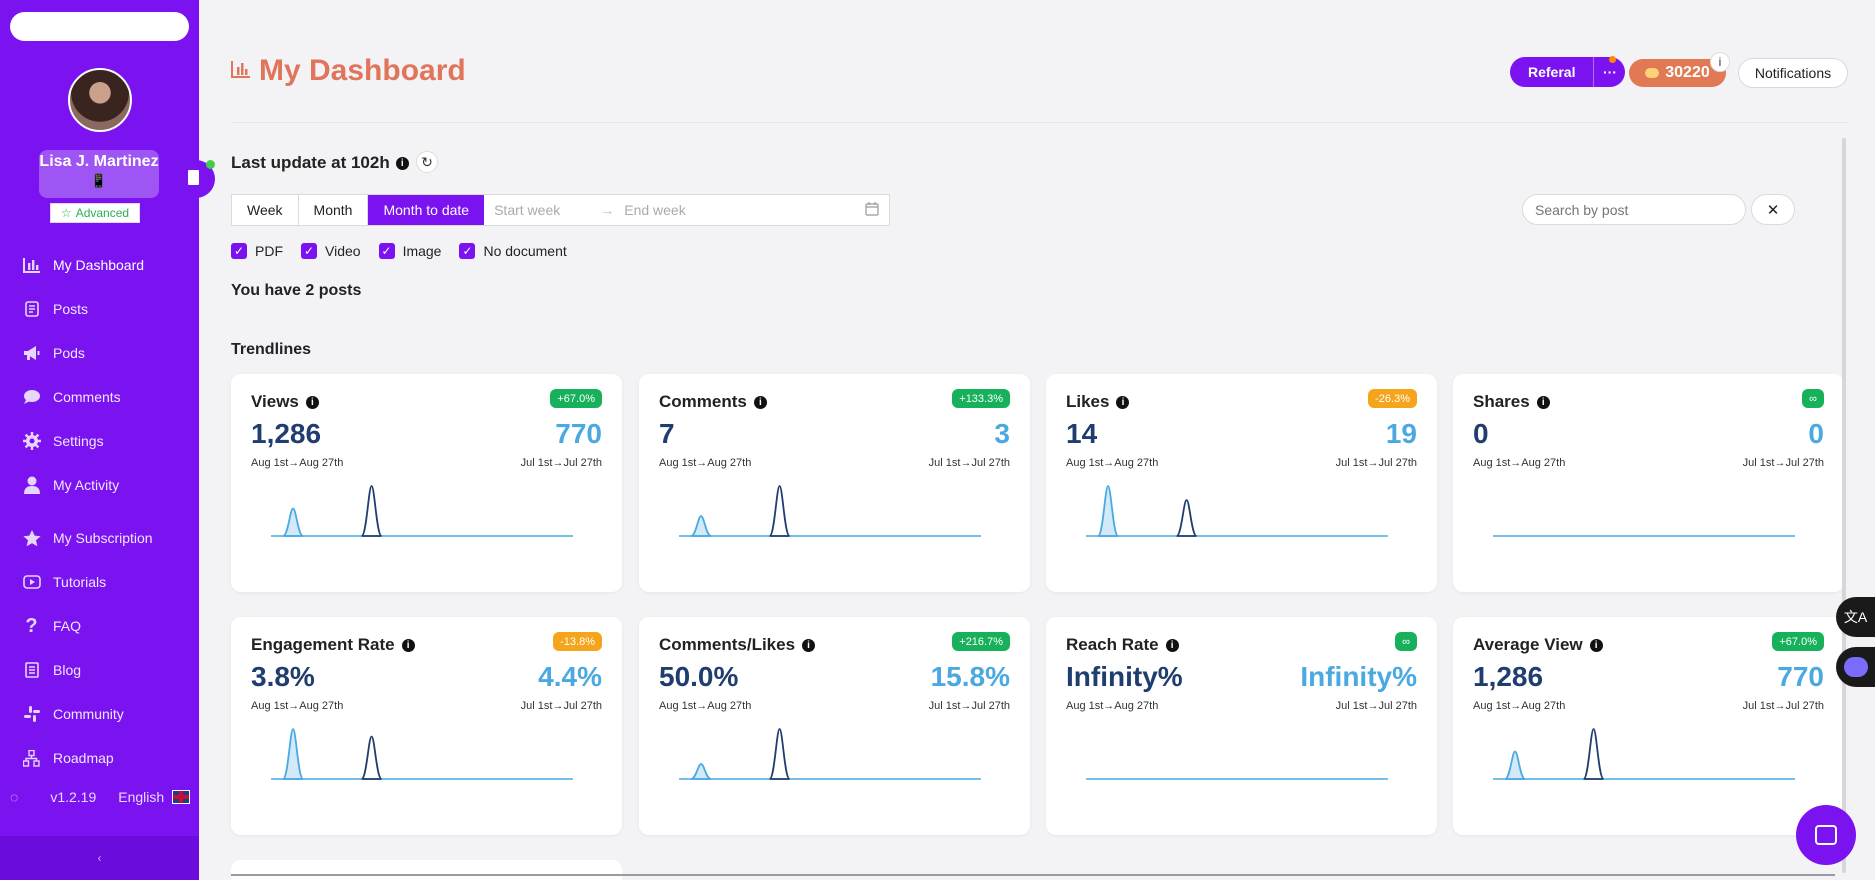 The image size is (1875, 880). What do you see at coordinates (1844, 505) in the screenshot?
I see `scrollbar` at bounding box center [1844, 505].